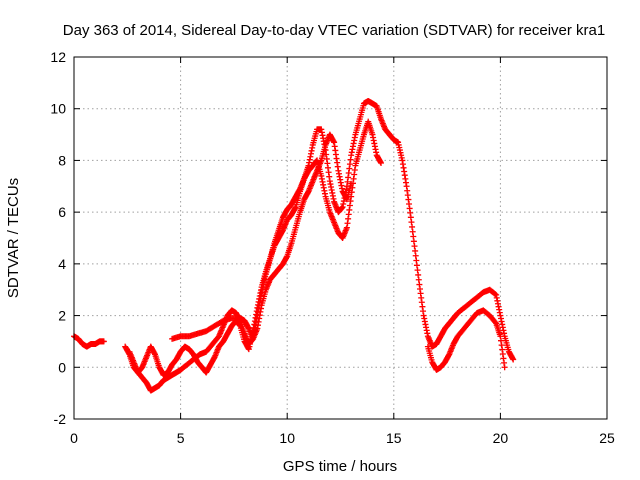  Describe the element at coordinates (287, 438) in the screenshot. I see `x-tick-label: 10` at that location.